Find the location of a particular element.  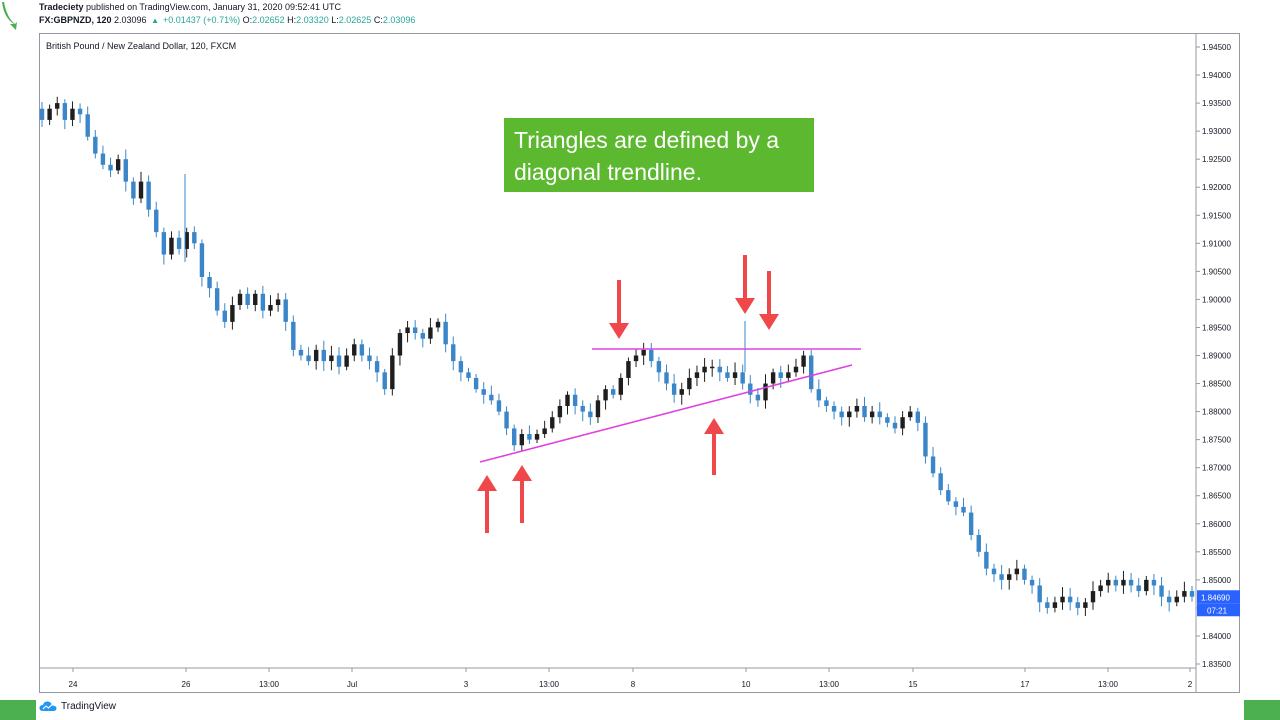

open-label: O: is located at coordinates (247, 20).